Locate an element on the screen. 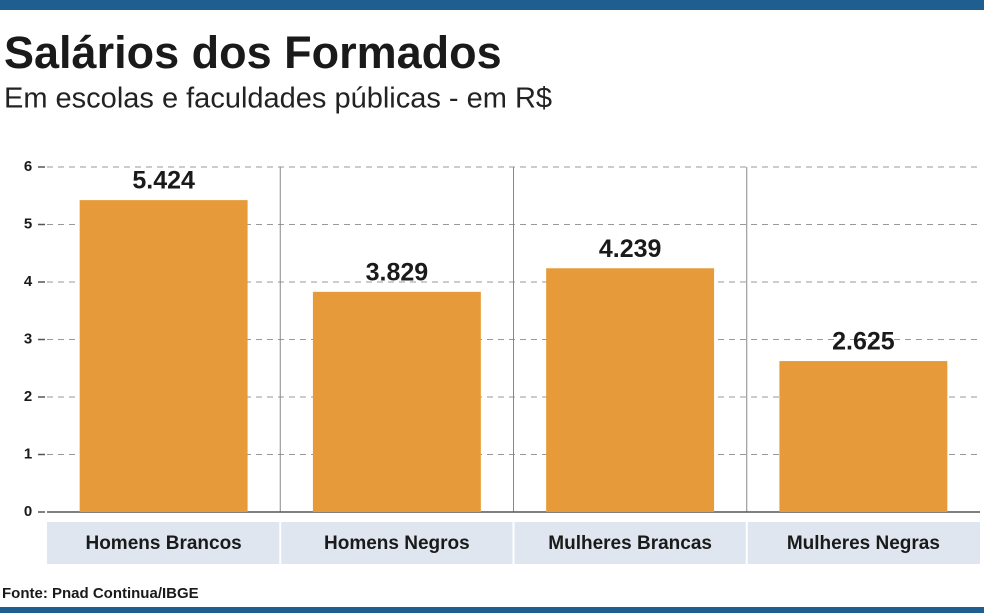 Image resolution: width=984 pixels, height=613 pixels. chart-subtitle: Em escolas e faculdades públicas - em R$ is located at coordinates (278, 99).